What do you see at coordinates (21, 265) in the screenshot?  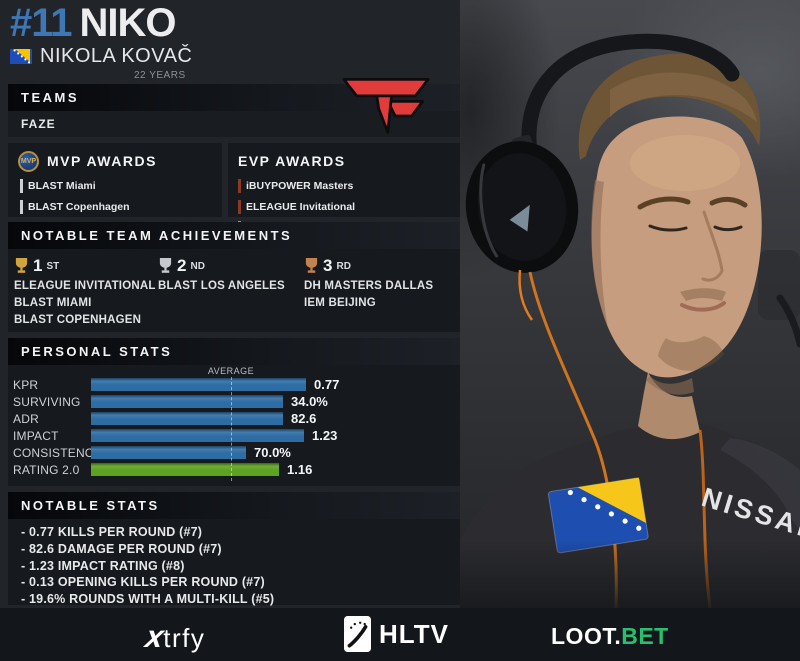 I see `trophy-gold-icon` at bounding box center [21, 265].